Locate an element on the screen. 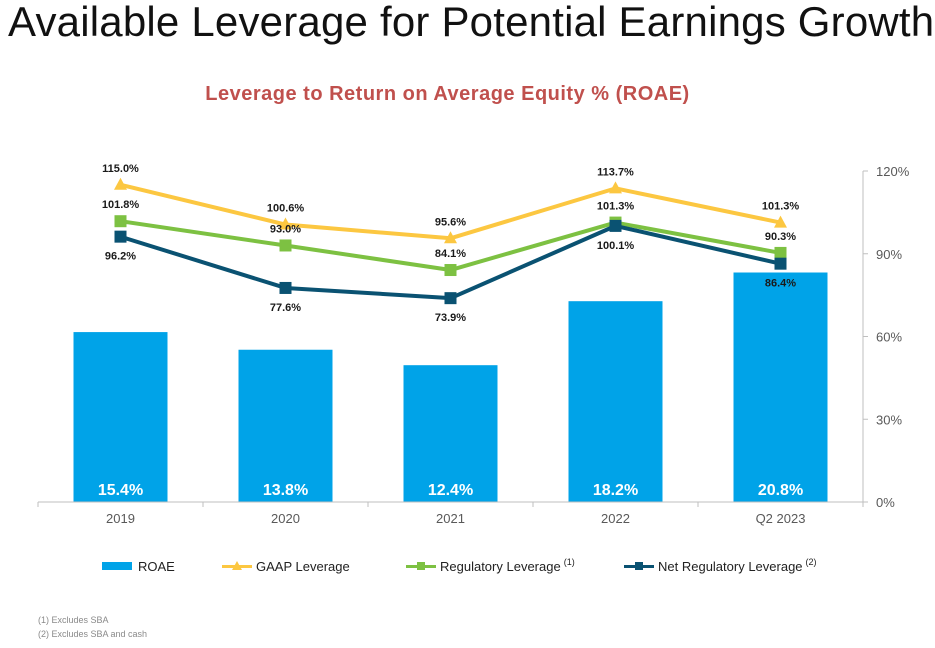 This screenshot has height=648, width=935. y-tick-label-1: 30% is located at coordinates (889, 419).